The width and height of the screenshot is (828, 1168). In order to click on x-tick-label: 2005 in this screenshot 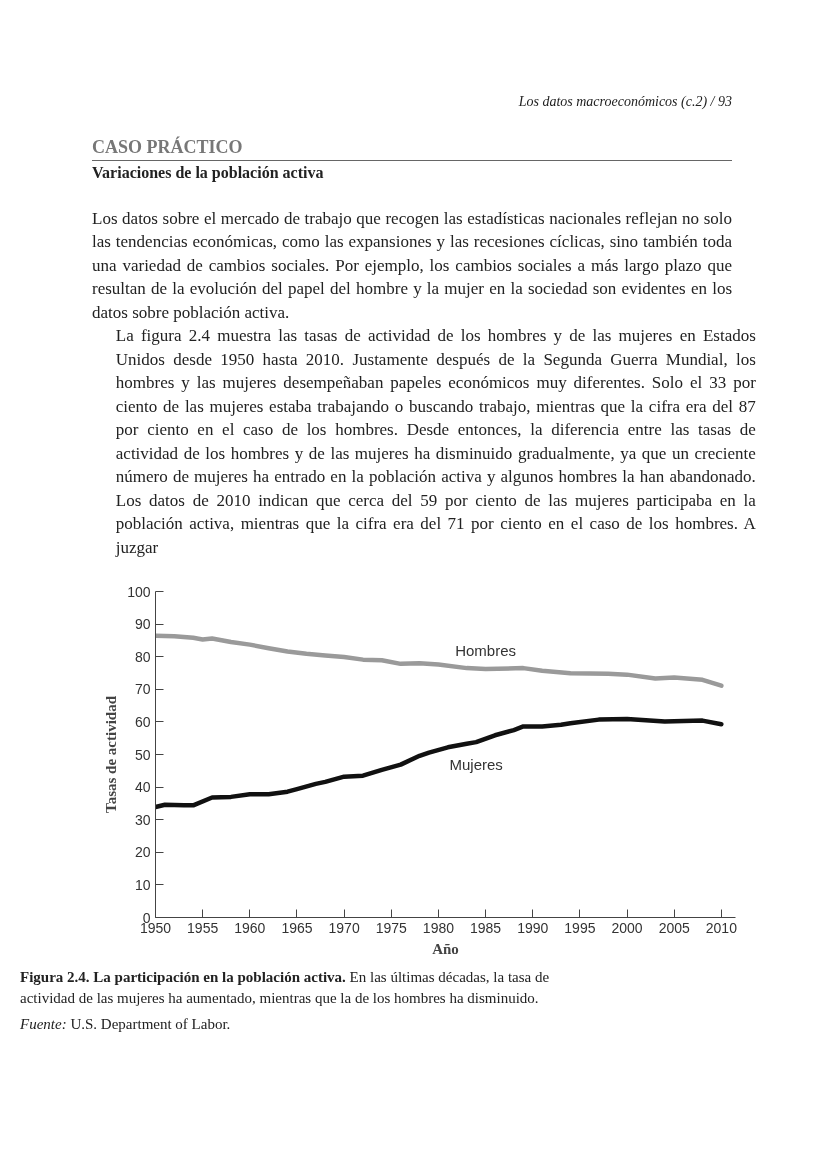, I will do `click(674, 927)`.